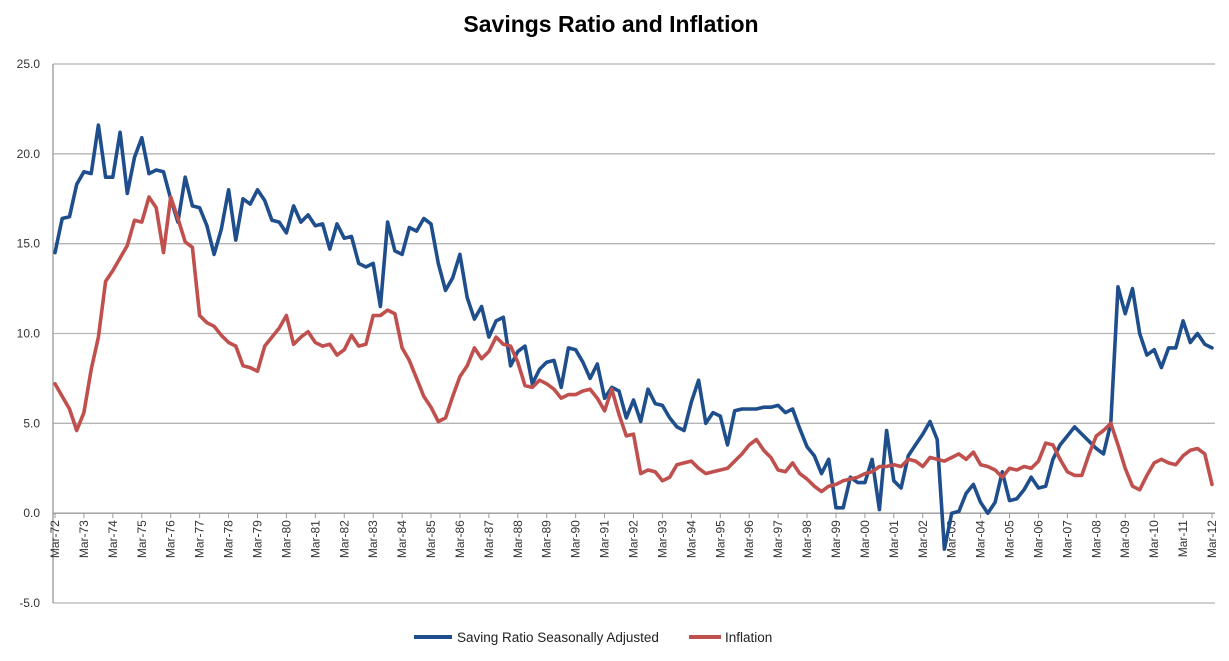  I want to click on x-tick-label: Mar-75, so click(142, 539).